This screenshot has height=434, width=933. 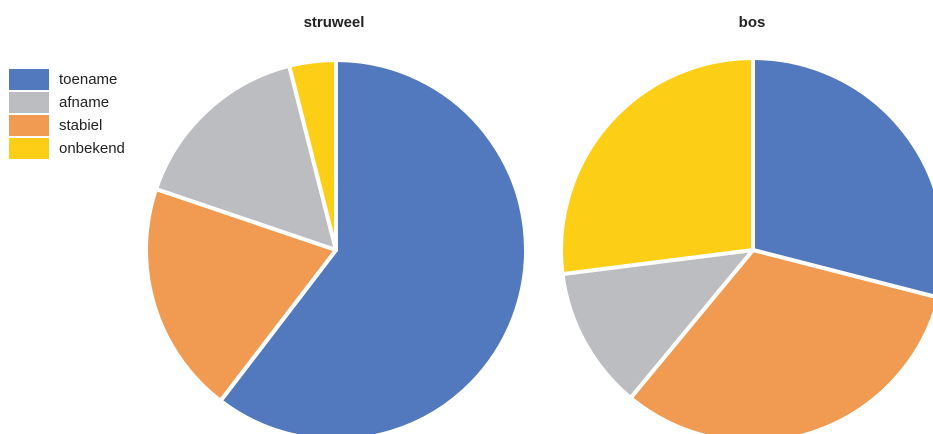 I want to click on slice-struweel-stabiel, so click(x=241, y=295).